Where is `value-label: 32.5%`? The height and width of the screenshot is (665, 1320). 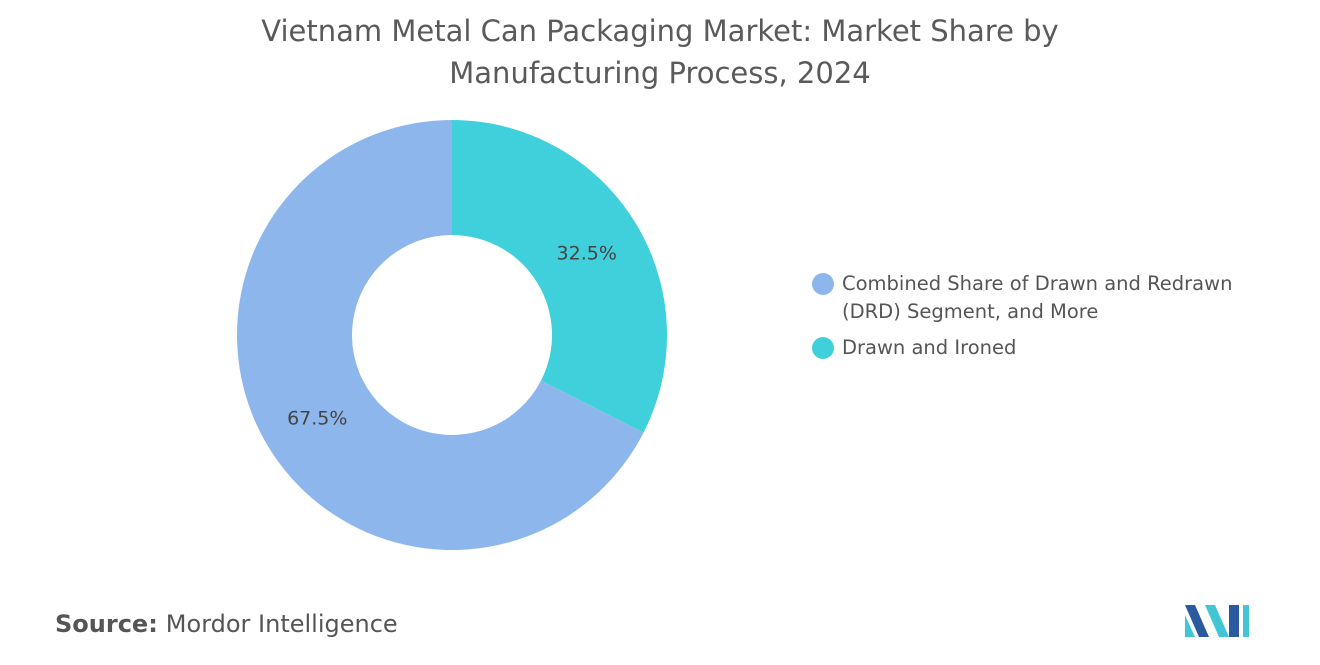 value-label: 32.5% is located at coordinates (587, 253).